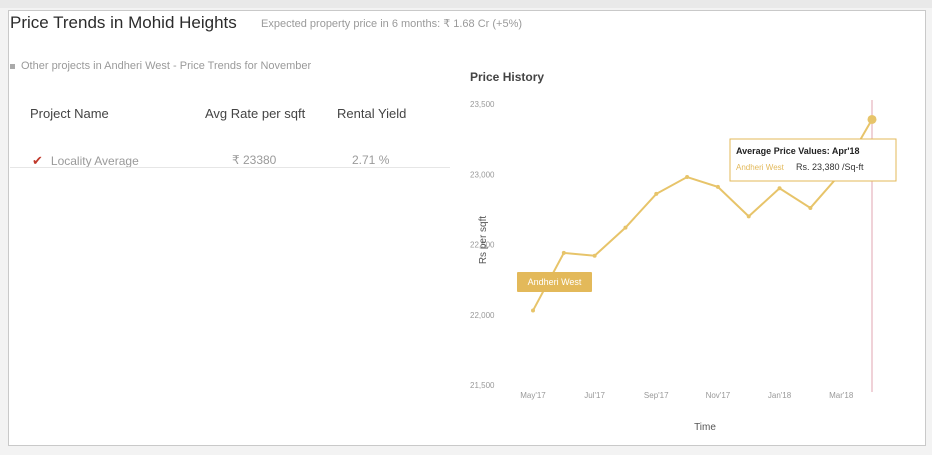 This screenshot has width=932, height=455. Describe the element at coordinates (483, 240) in the screenshot. I see `y-axis-label: Rs per sqft` at that location.